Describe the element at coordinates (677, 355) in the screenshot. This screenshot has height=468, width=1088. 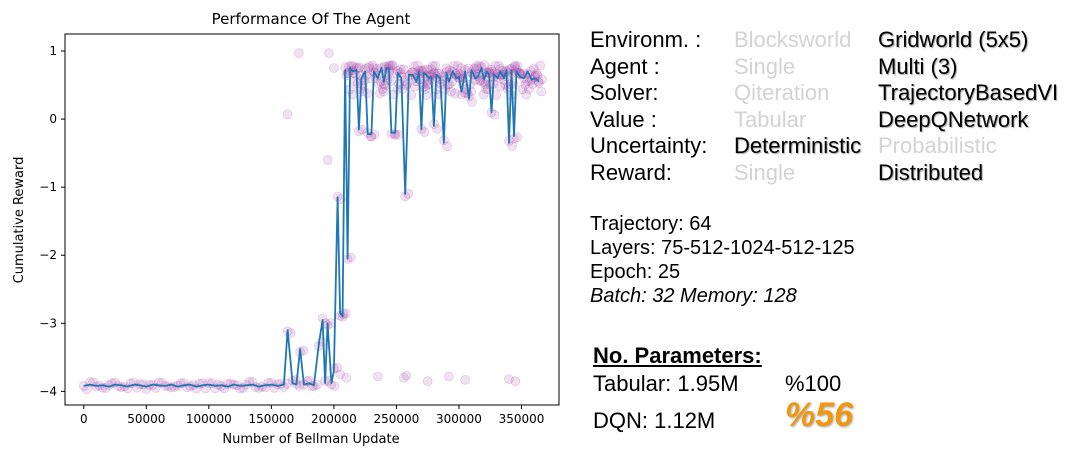
I see `parameters-heading: No. Parameters:` at that location.